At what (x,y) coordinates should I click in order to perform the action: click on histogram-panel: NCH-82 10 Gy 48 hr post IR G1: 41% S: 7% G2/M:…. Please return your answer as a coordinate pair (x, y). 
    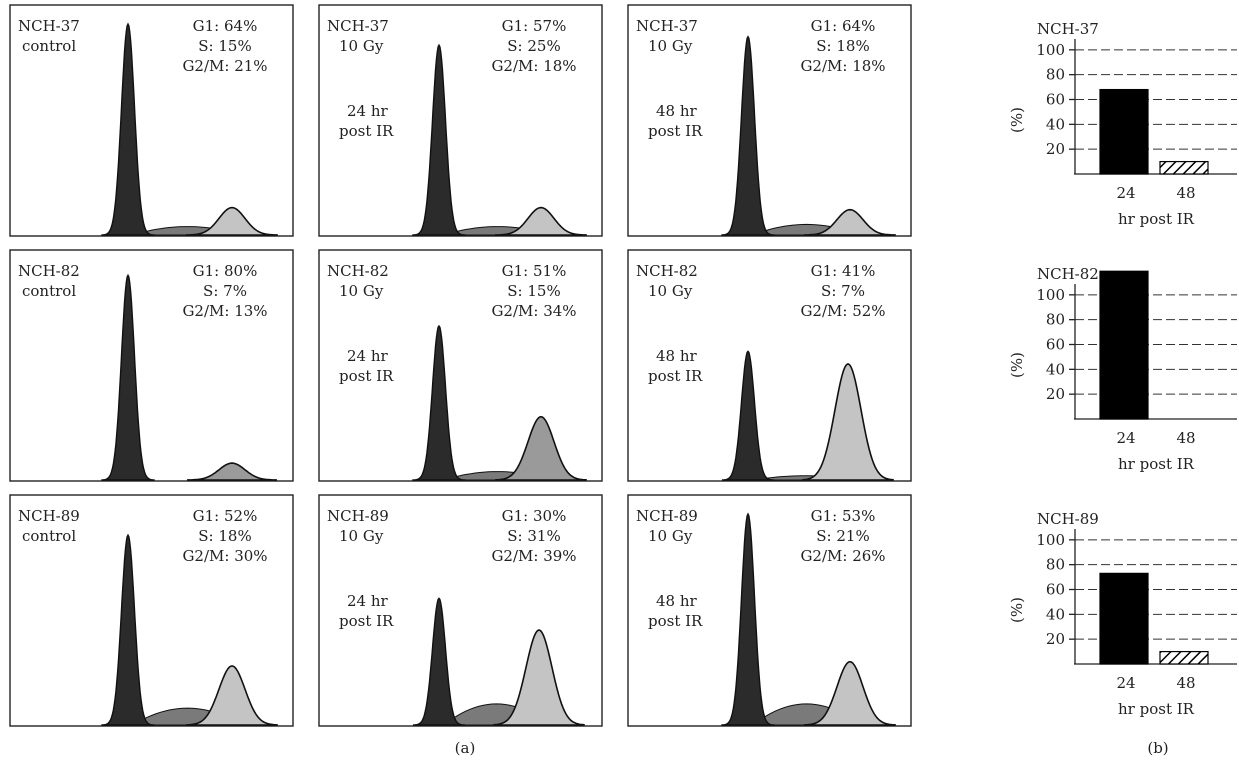
    Looking at the image, I should click on (769, 365).